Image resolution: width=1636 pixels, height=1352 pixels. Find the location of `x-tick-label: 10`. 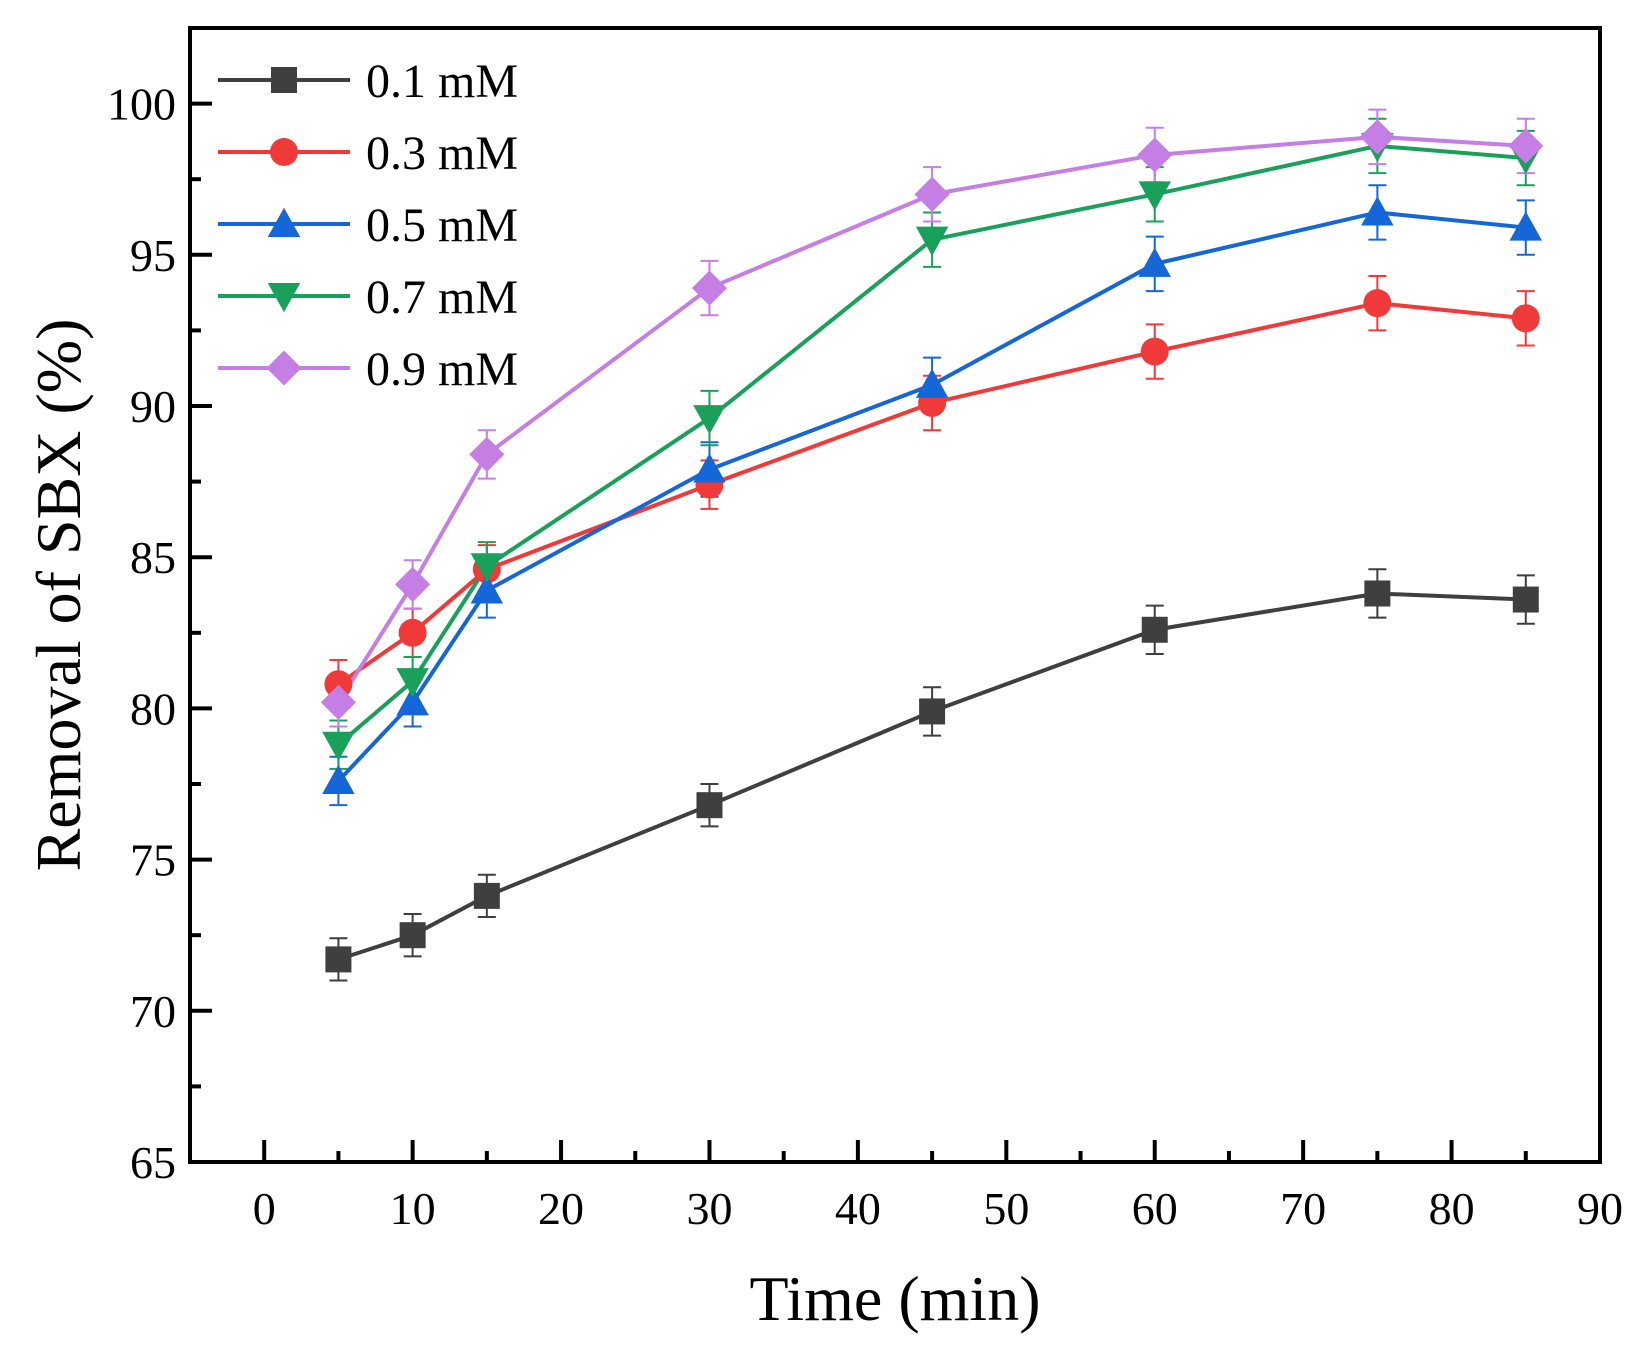

x-tick-label: 10 is located at coordinates (413, 1208).